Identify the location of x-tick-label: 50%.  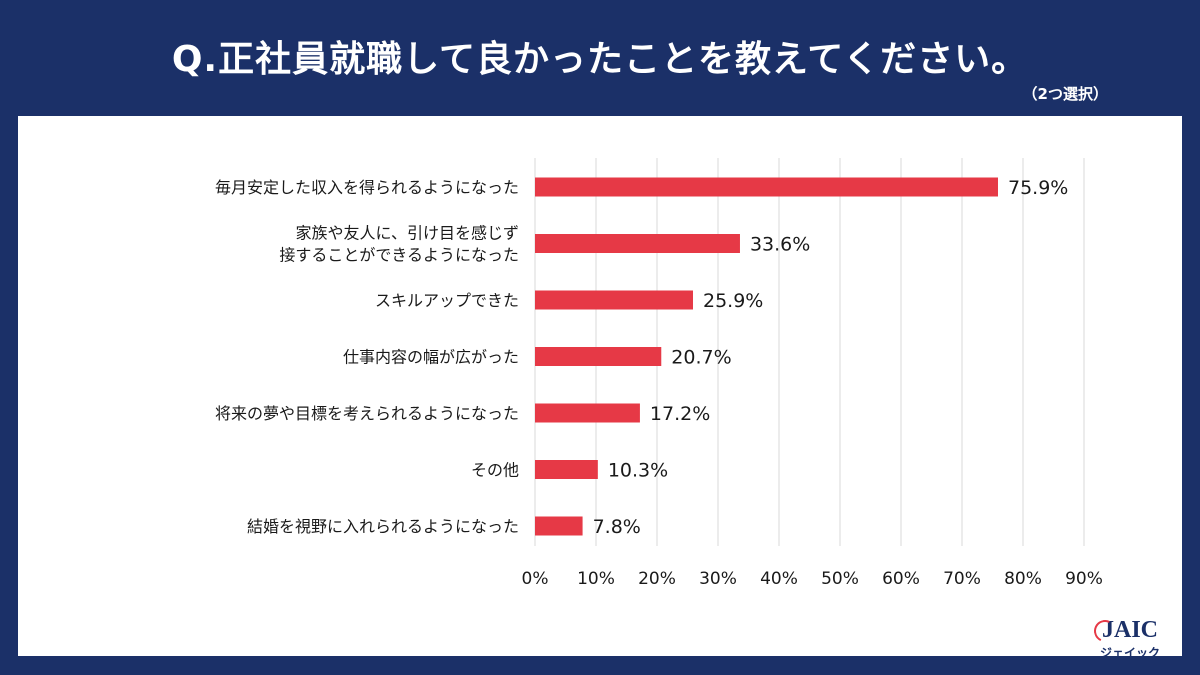
(840, 579).